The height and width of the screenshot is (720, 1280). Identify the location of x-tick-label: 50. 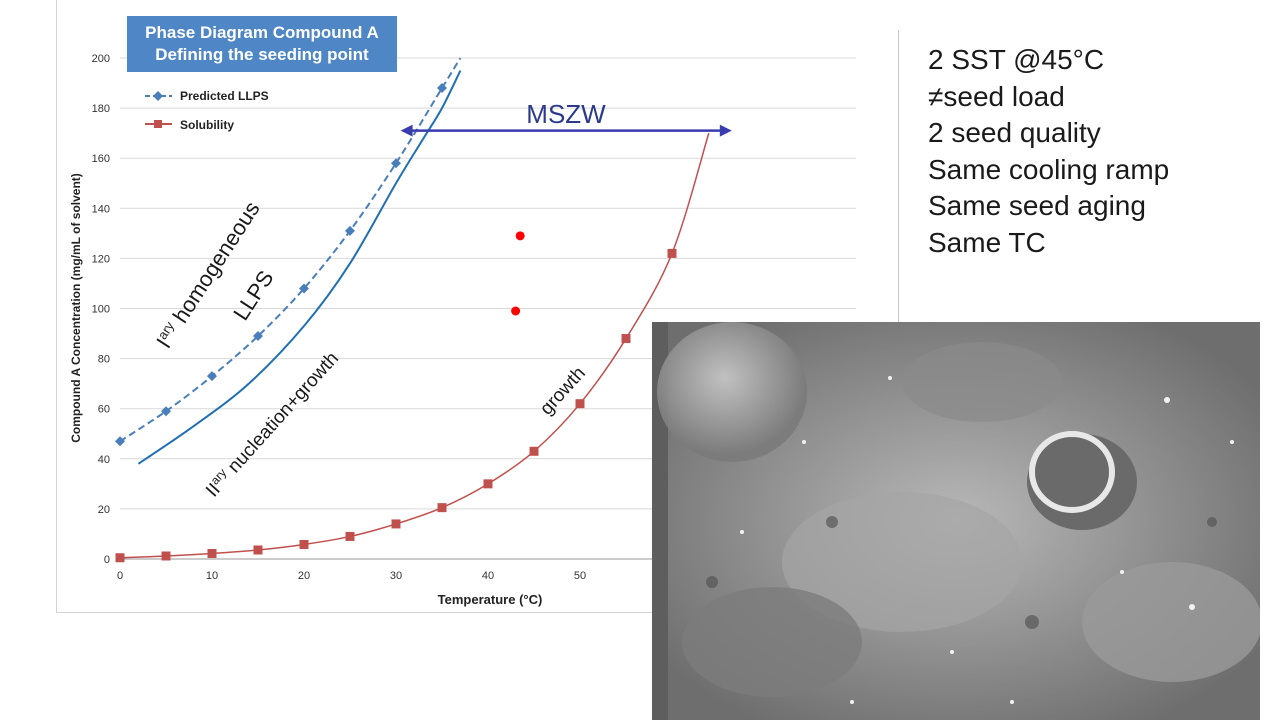
(580, 576).